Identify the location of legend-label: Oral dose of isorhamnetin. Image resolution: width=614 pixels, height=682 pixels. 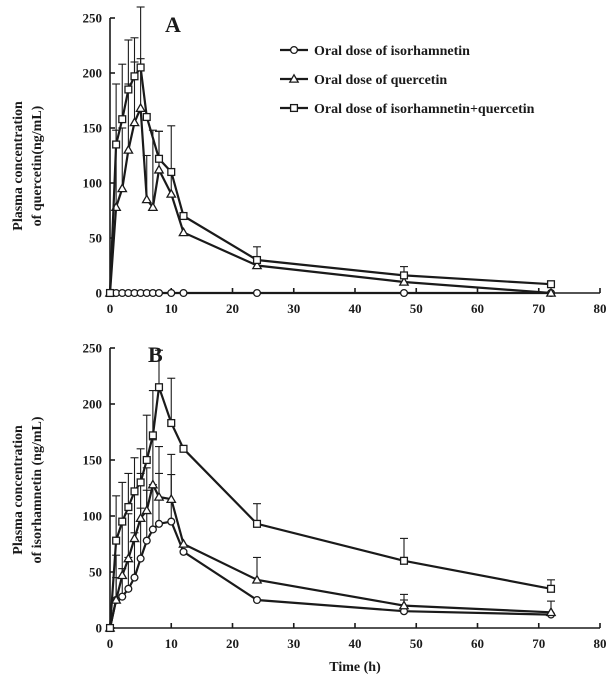
(392, 51).